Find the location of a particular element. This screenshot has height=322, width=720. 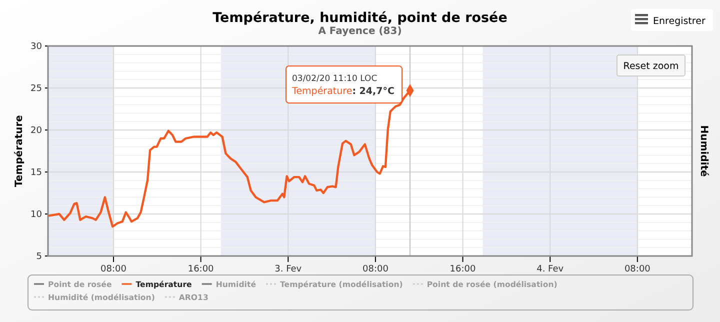

x-tick-label: 4. Fev is located at coordinates (550, 269).